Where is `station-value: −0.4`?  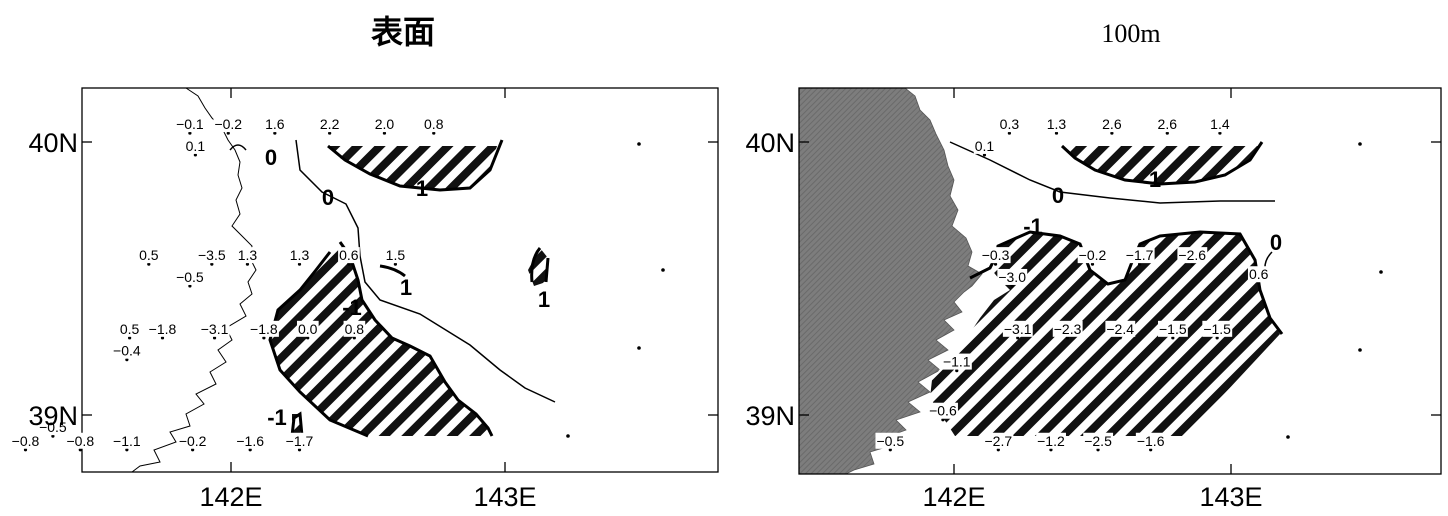
station-value: −0.4 is located at coordinates (127, 351).